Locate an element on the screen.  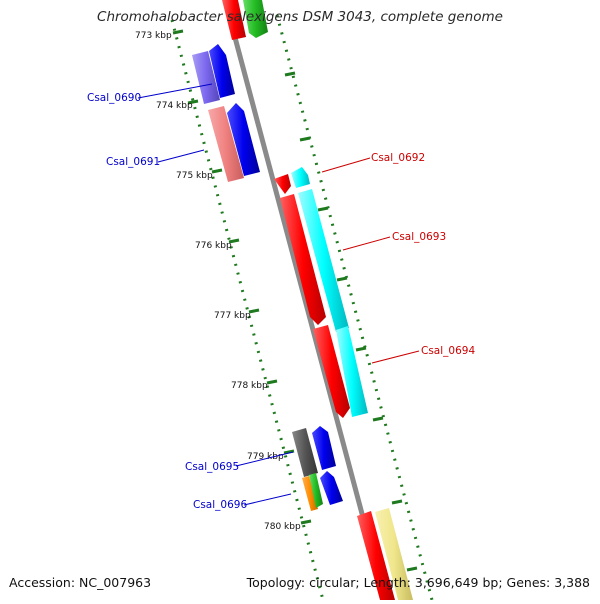
scale-label-780: 780 kbp is located at coordinates (282, 527).